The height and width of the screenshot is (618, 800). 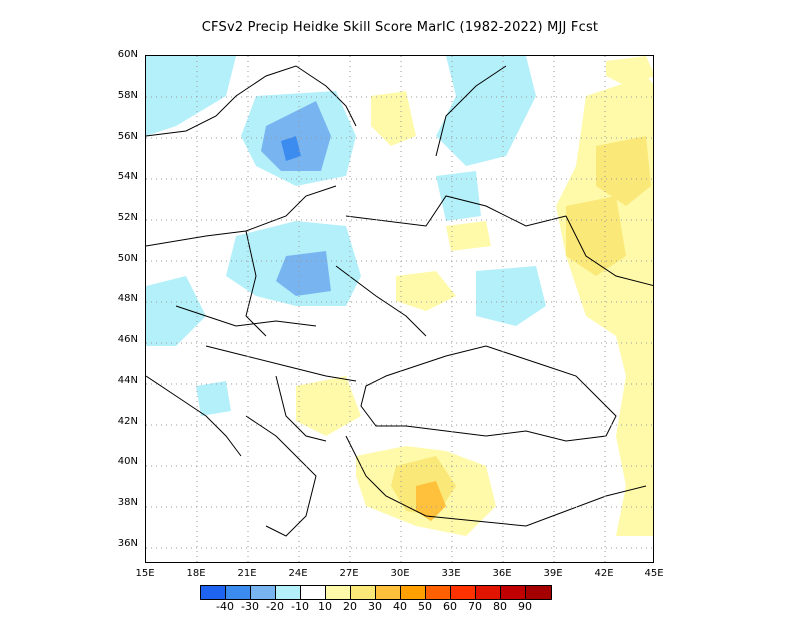 What do you see at coordinates (451, 573) in the screenshot?
I see `lon-label: 33E` at bounding box center [451, 573].